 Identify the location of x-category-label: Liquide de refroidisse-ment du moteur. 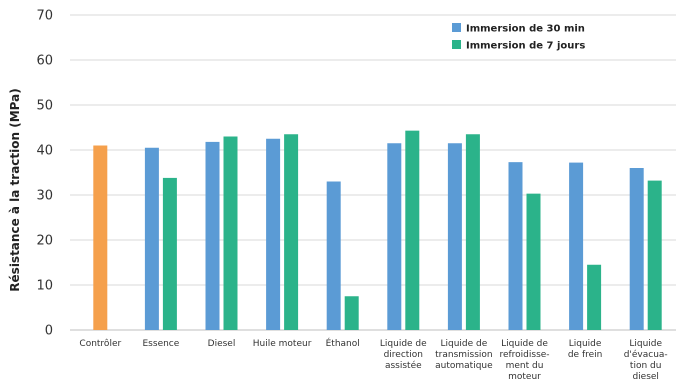
(524, 360).